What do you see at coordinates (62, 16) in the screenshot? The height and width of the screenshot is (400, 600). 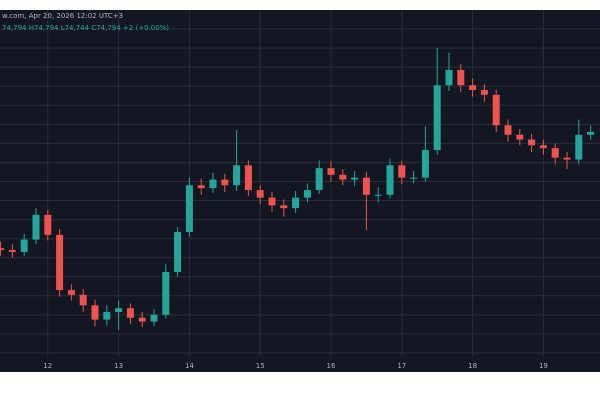 I see `chart-title: w.com, Apr 20, 2026 12:02 UTC+3` at bounding box center [62, 16].